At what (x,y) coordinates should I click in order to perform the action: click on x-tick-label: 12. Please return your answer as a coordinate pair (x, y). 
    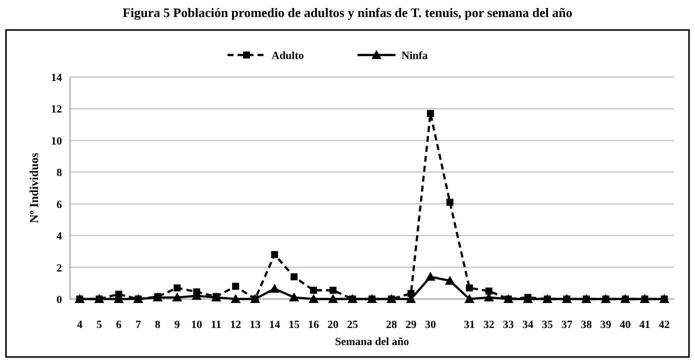
    Looking at the image, I should click on (236, 325).